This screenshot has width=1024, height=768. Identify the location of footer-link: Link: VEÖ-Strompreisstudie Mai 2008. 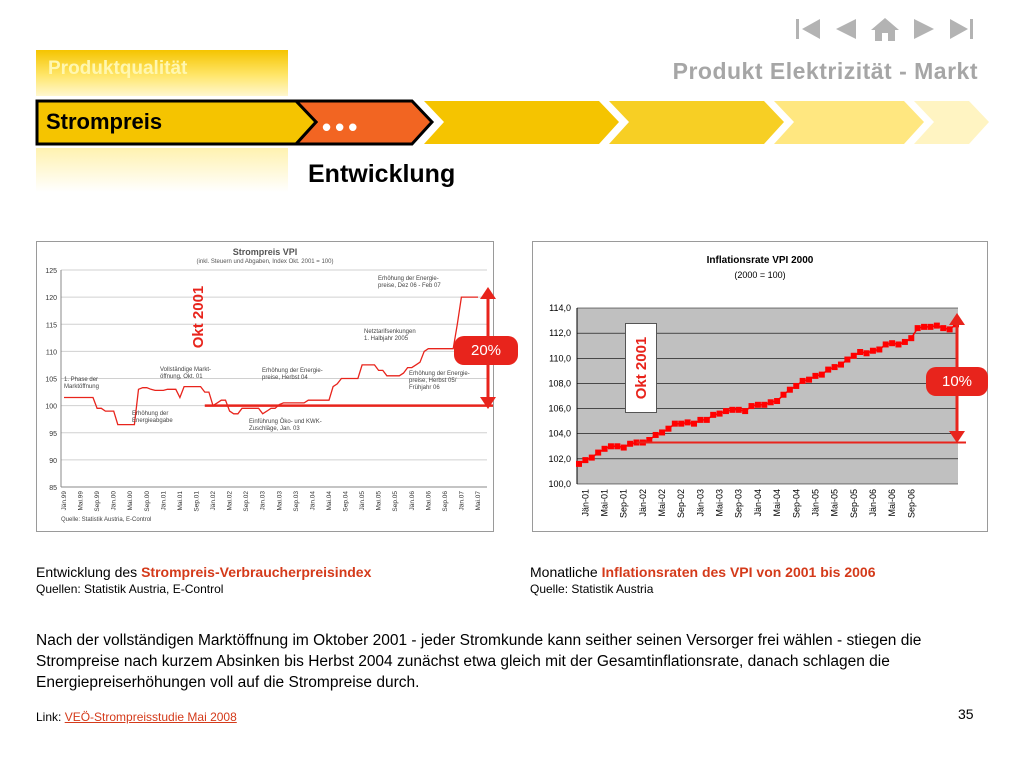
(136, 717).